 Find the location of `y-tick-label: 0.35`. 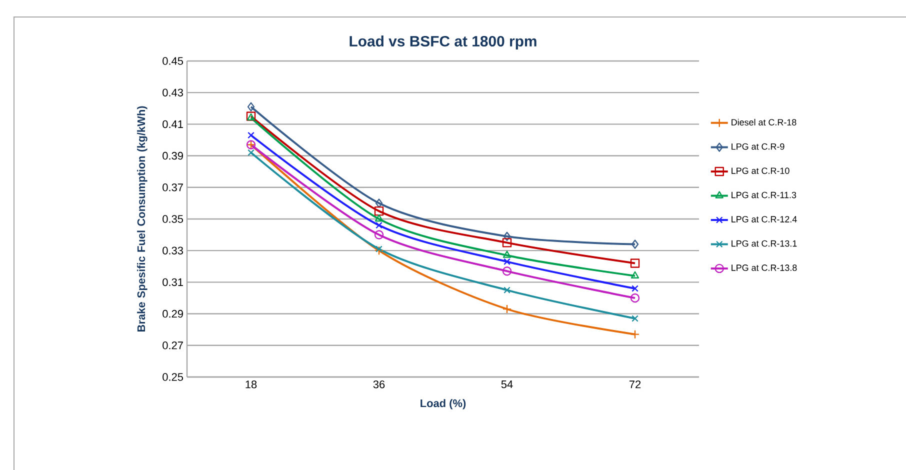

y-tick-label: 0.35 is located at coordinates (173, 219).